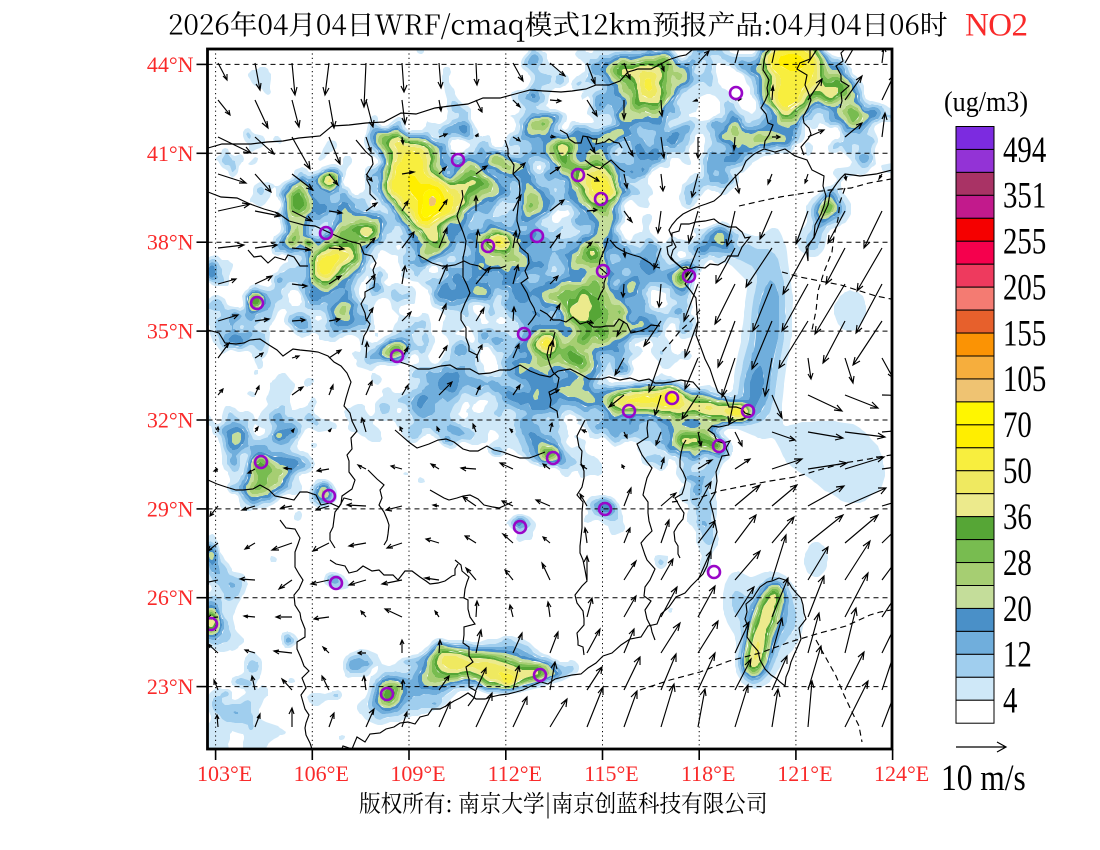 The width and height of the screenshot is (1100, 850). I want to click on svg-text: 124°E, so click(901, 773).